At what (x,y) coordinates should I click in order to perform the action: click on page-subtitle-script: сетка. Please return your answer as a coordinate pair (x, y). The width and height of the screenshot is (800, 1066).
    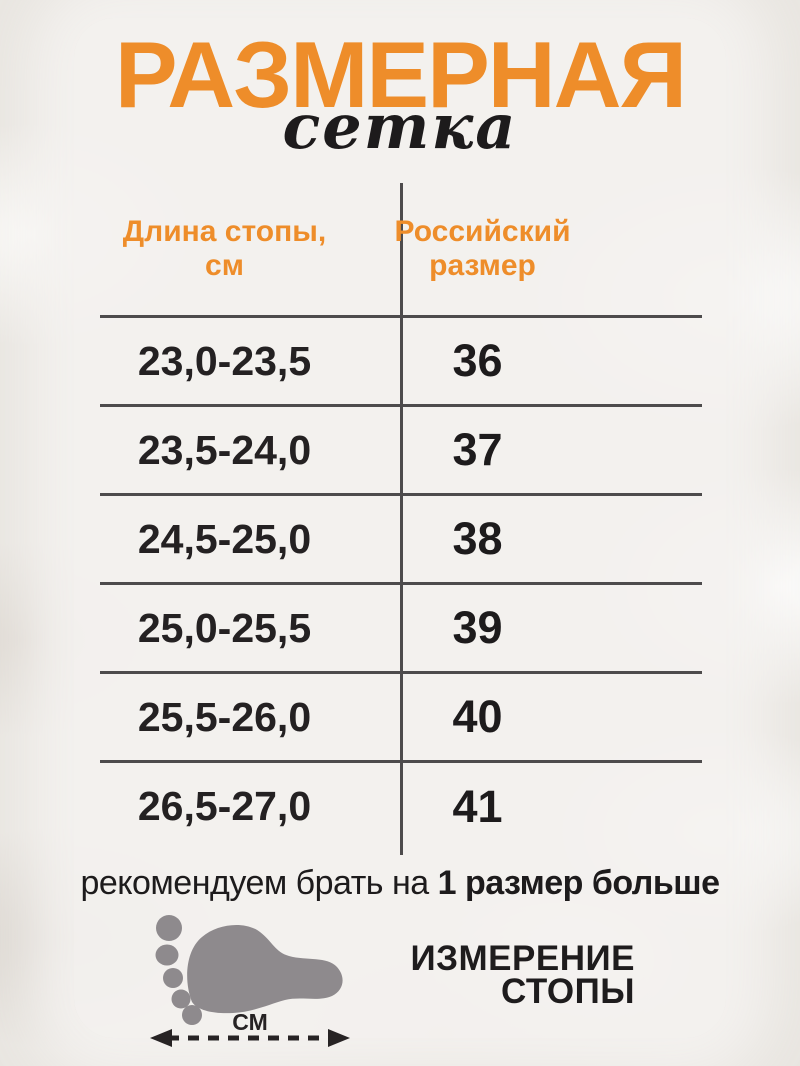
    Looking at the image, I should click on (400, 126).